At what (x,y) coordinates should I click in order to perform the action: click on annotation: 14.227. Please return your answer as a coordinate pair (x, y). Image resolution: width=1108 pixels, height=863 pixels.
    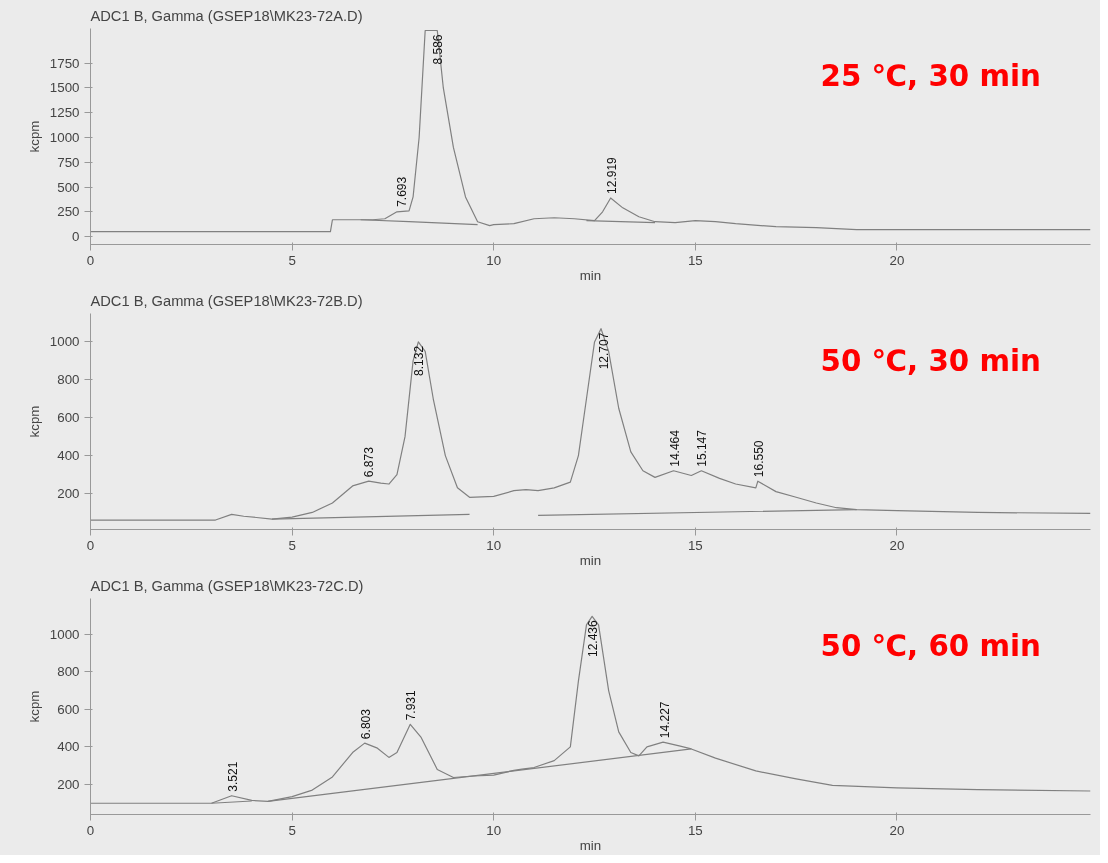
    Looking at the image, I should click on (665, 720).